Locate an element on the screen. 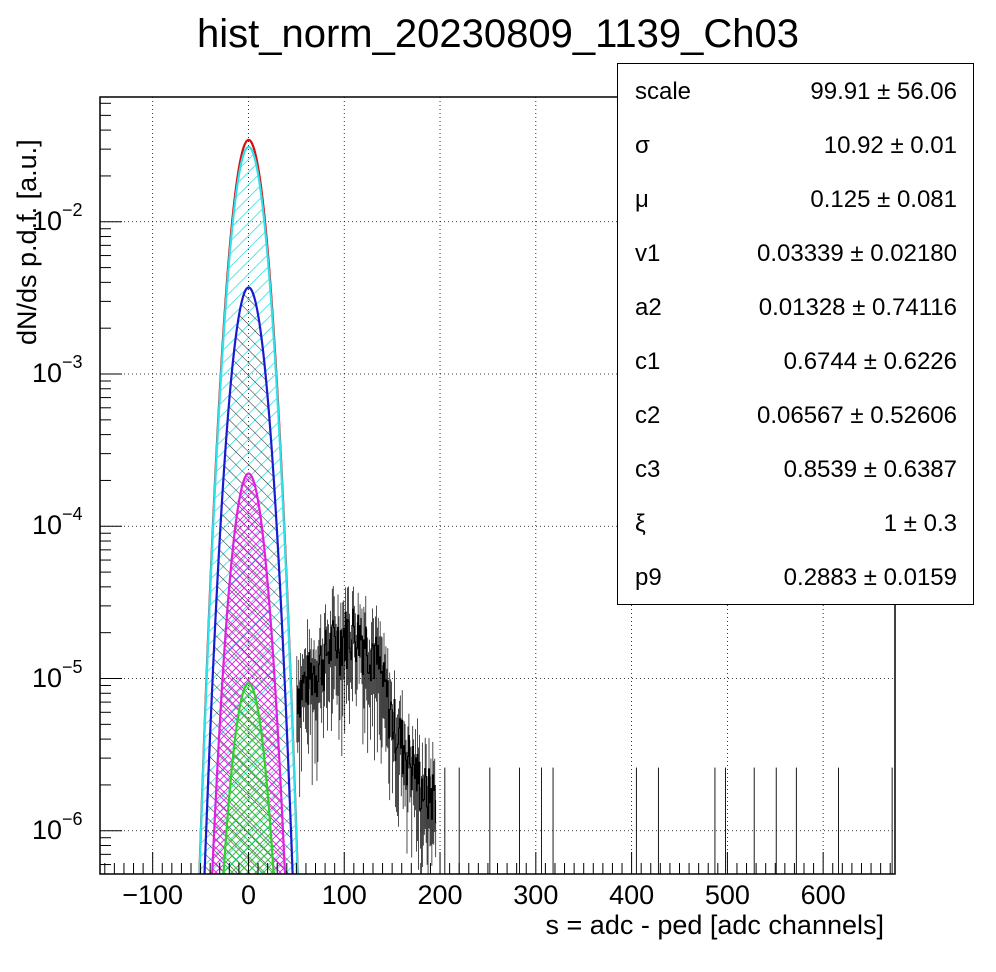 This screenshot has width=996, height=972. stat-row: c1 0.6744 ± 0.6226 is located at coordinates (795, 361).